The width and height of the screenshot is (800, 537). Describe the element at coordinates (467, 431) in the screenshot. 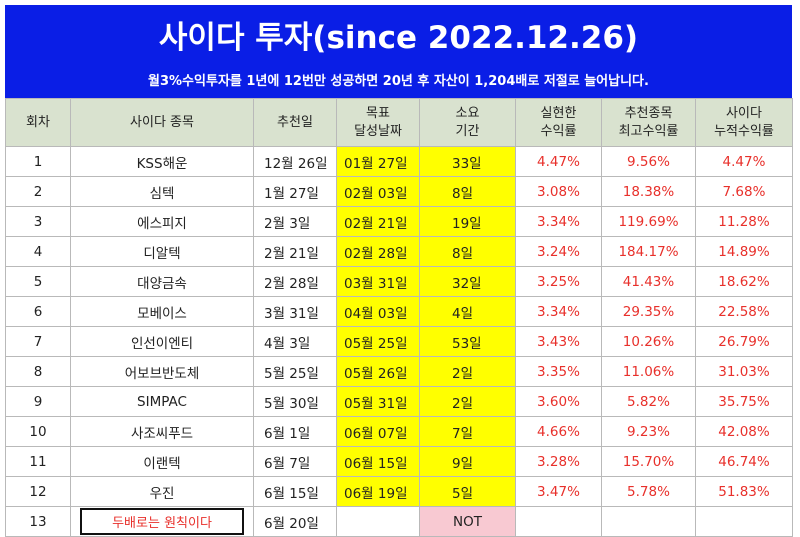

I see `cell-duration: 7일` at that location.